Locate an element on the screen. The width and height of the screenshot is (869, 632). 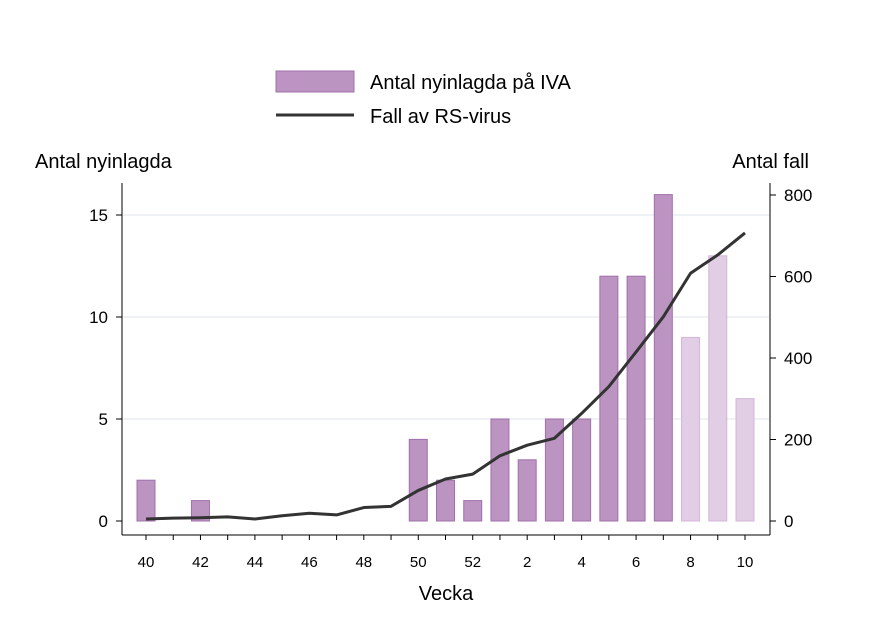
y-left-tick-label: 15 is located at coordinates (98, 215).